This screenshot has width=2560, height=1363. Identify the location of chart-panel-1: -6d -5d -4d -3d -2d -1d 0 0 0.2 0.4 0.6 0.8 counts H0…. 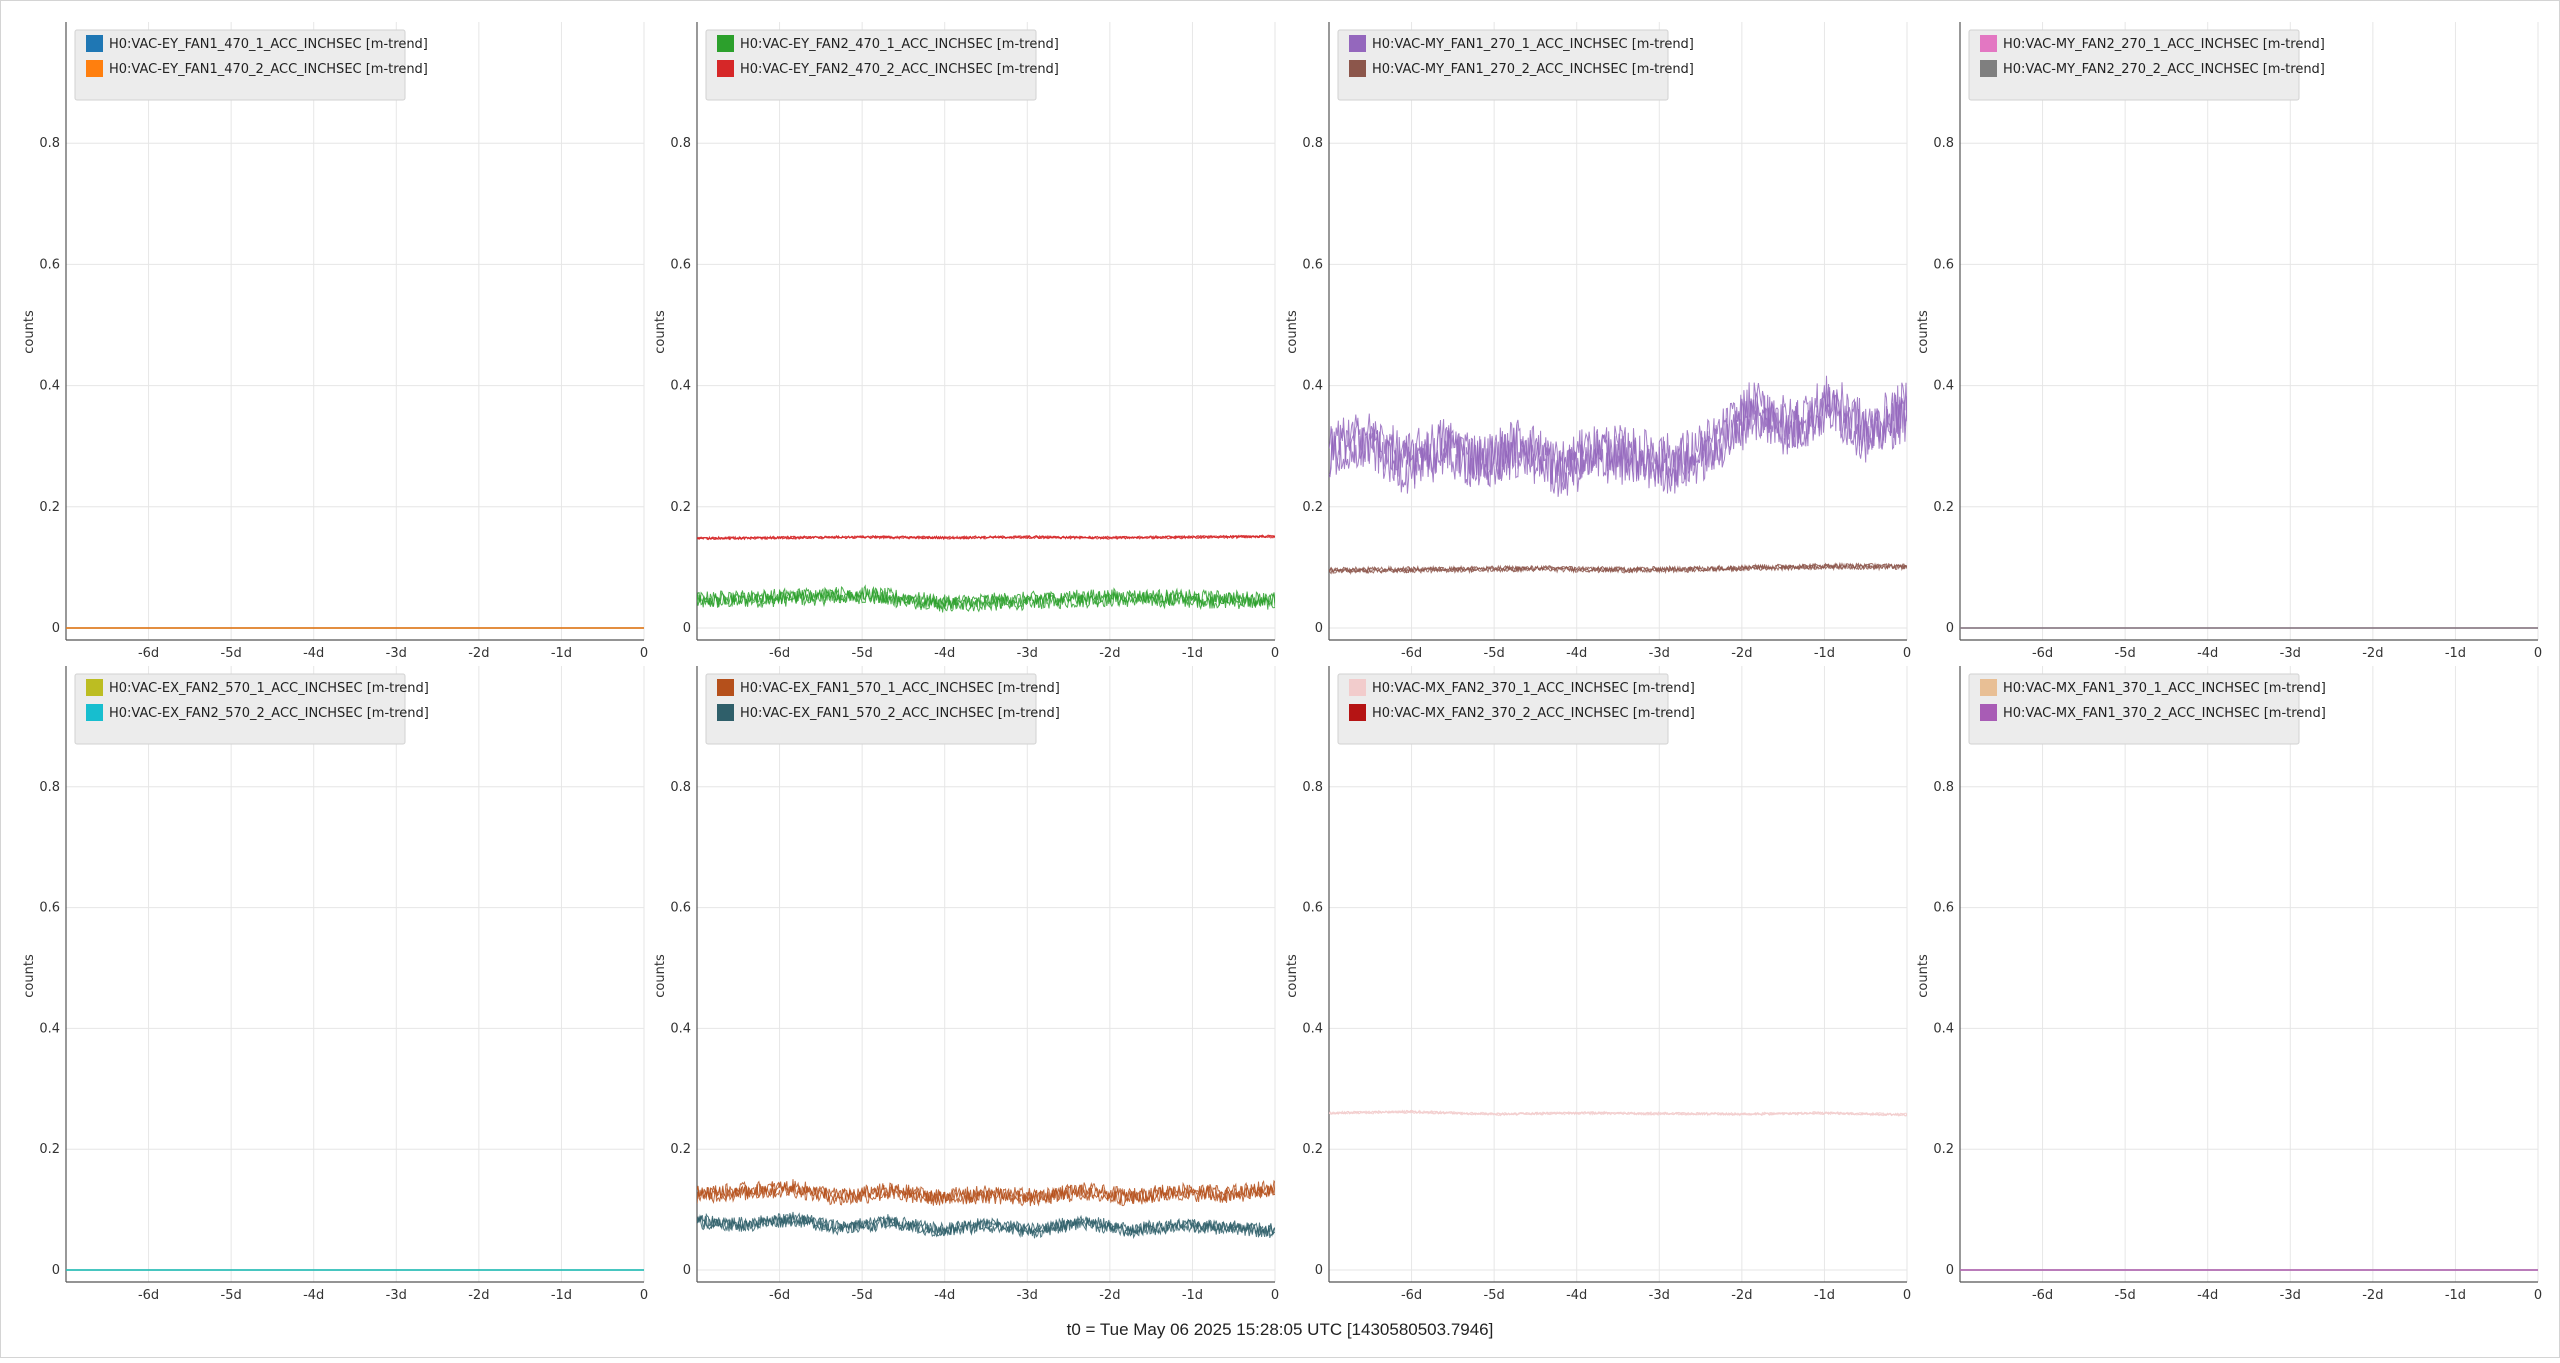
(335, 341).